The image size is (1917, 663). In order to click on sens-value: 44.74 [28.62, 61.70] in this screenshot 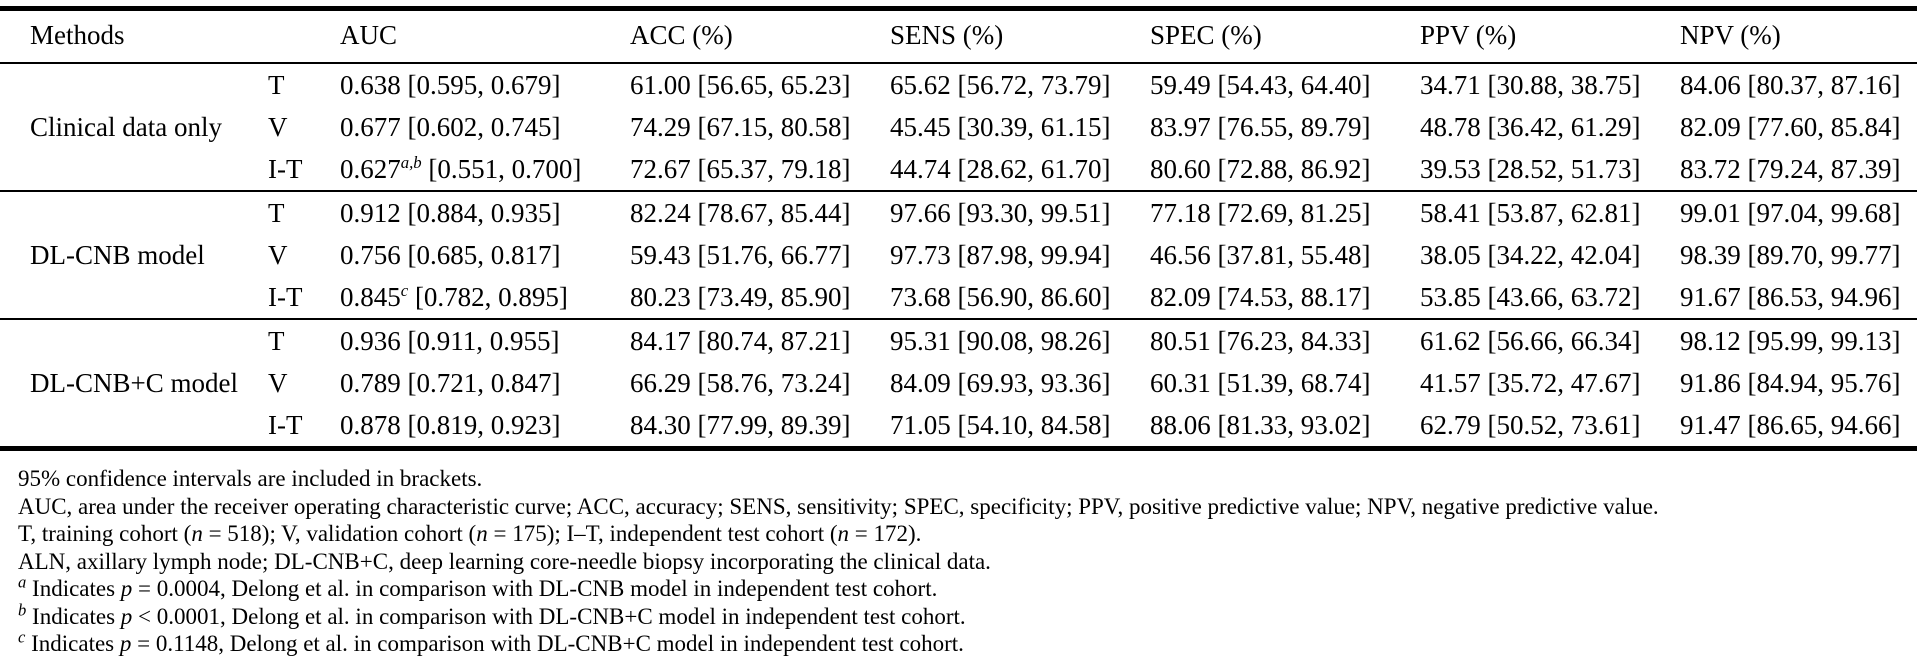, I will do `click(1000, 168)`.